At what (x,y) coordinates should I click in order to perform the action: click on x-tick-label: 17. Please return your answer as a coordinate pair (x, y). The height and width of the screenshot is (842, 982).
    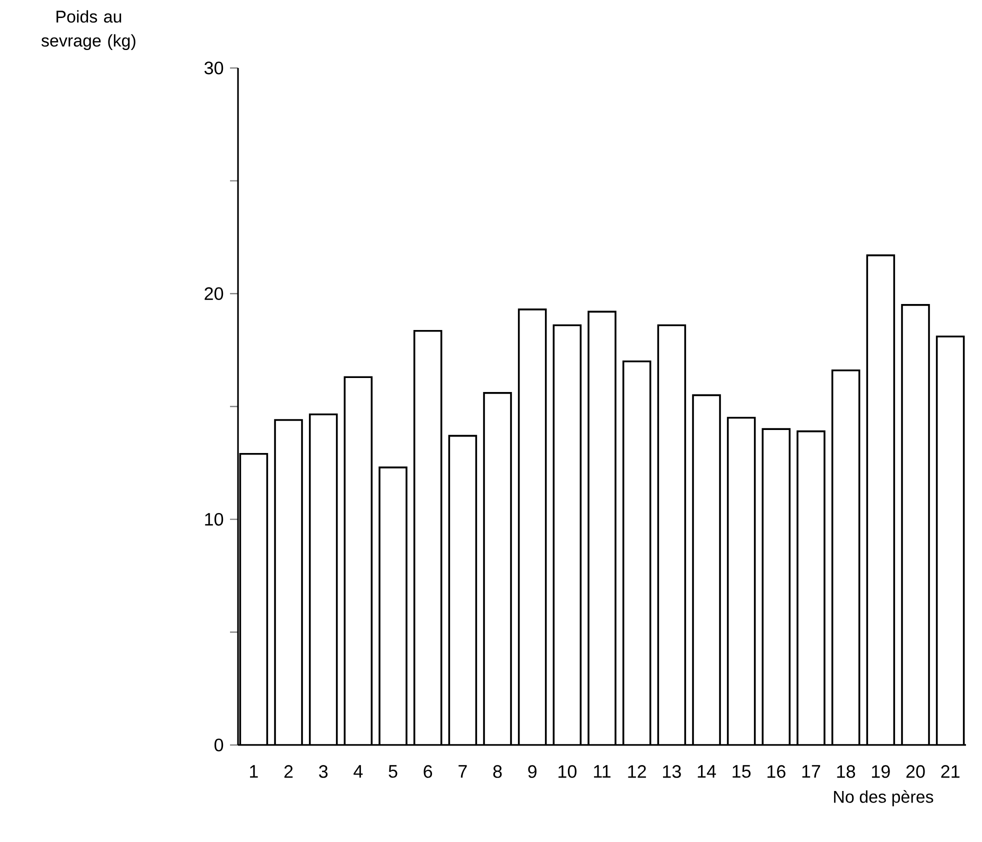
    Looking at the image, I should click on (811, 771).